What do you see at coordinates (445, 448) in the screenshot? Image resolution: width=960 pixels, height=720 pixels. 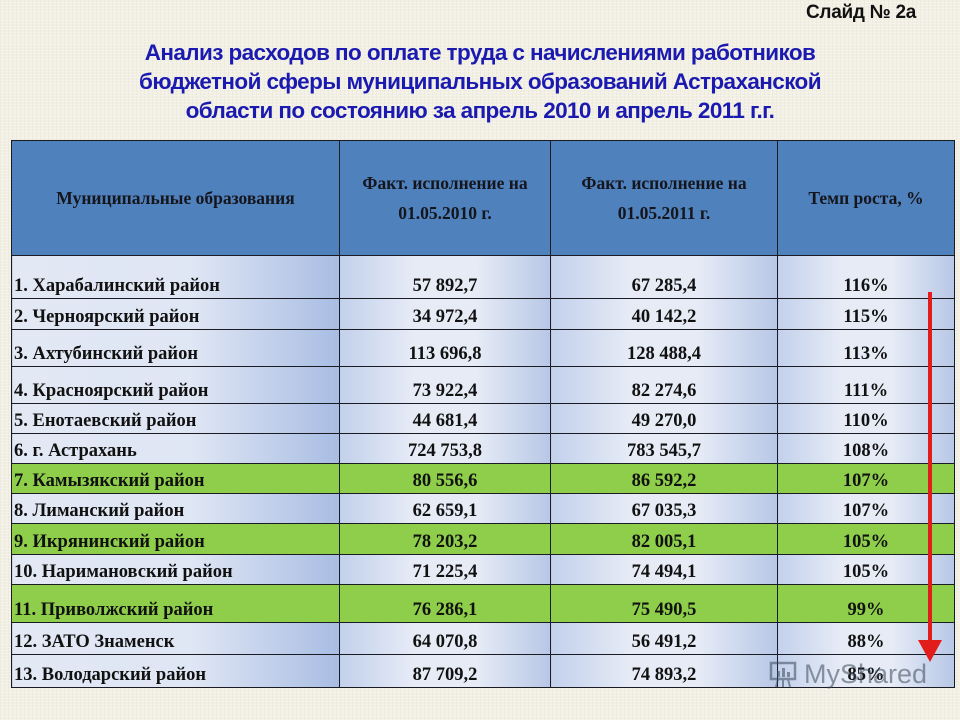 I see `actual-2010-cell: 724 753,8` at bounding box center [445, 448].